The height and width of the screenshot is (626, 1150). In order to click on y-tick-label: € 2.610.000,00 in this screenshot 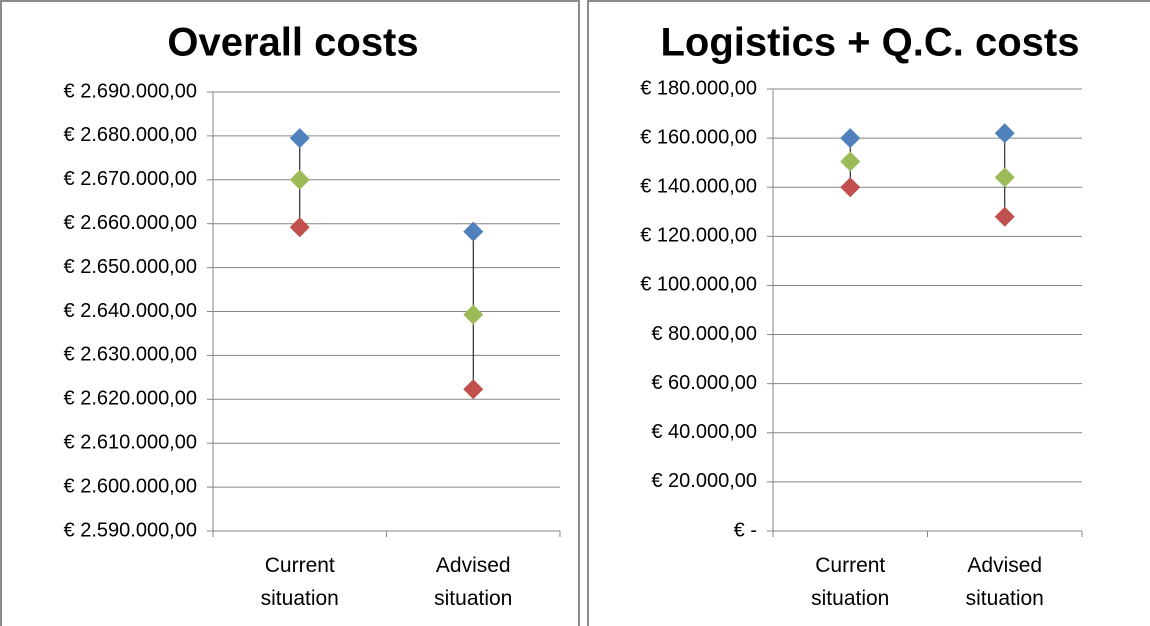, I will do `click(130, 442)`.